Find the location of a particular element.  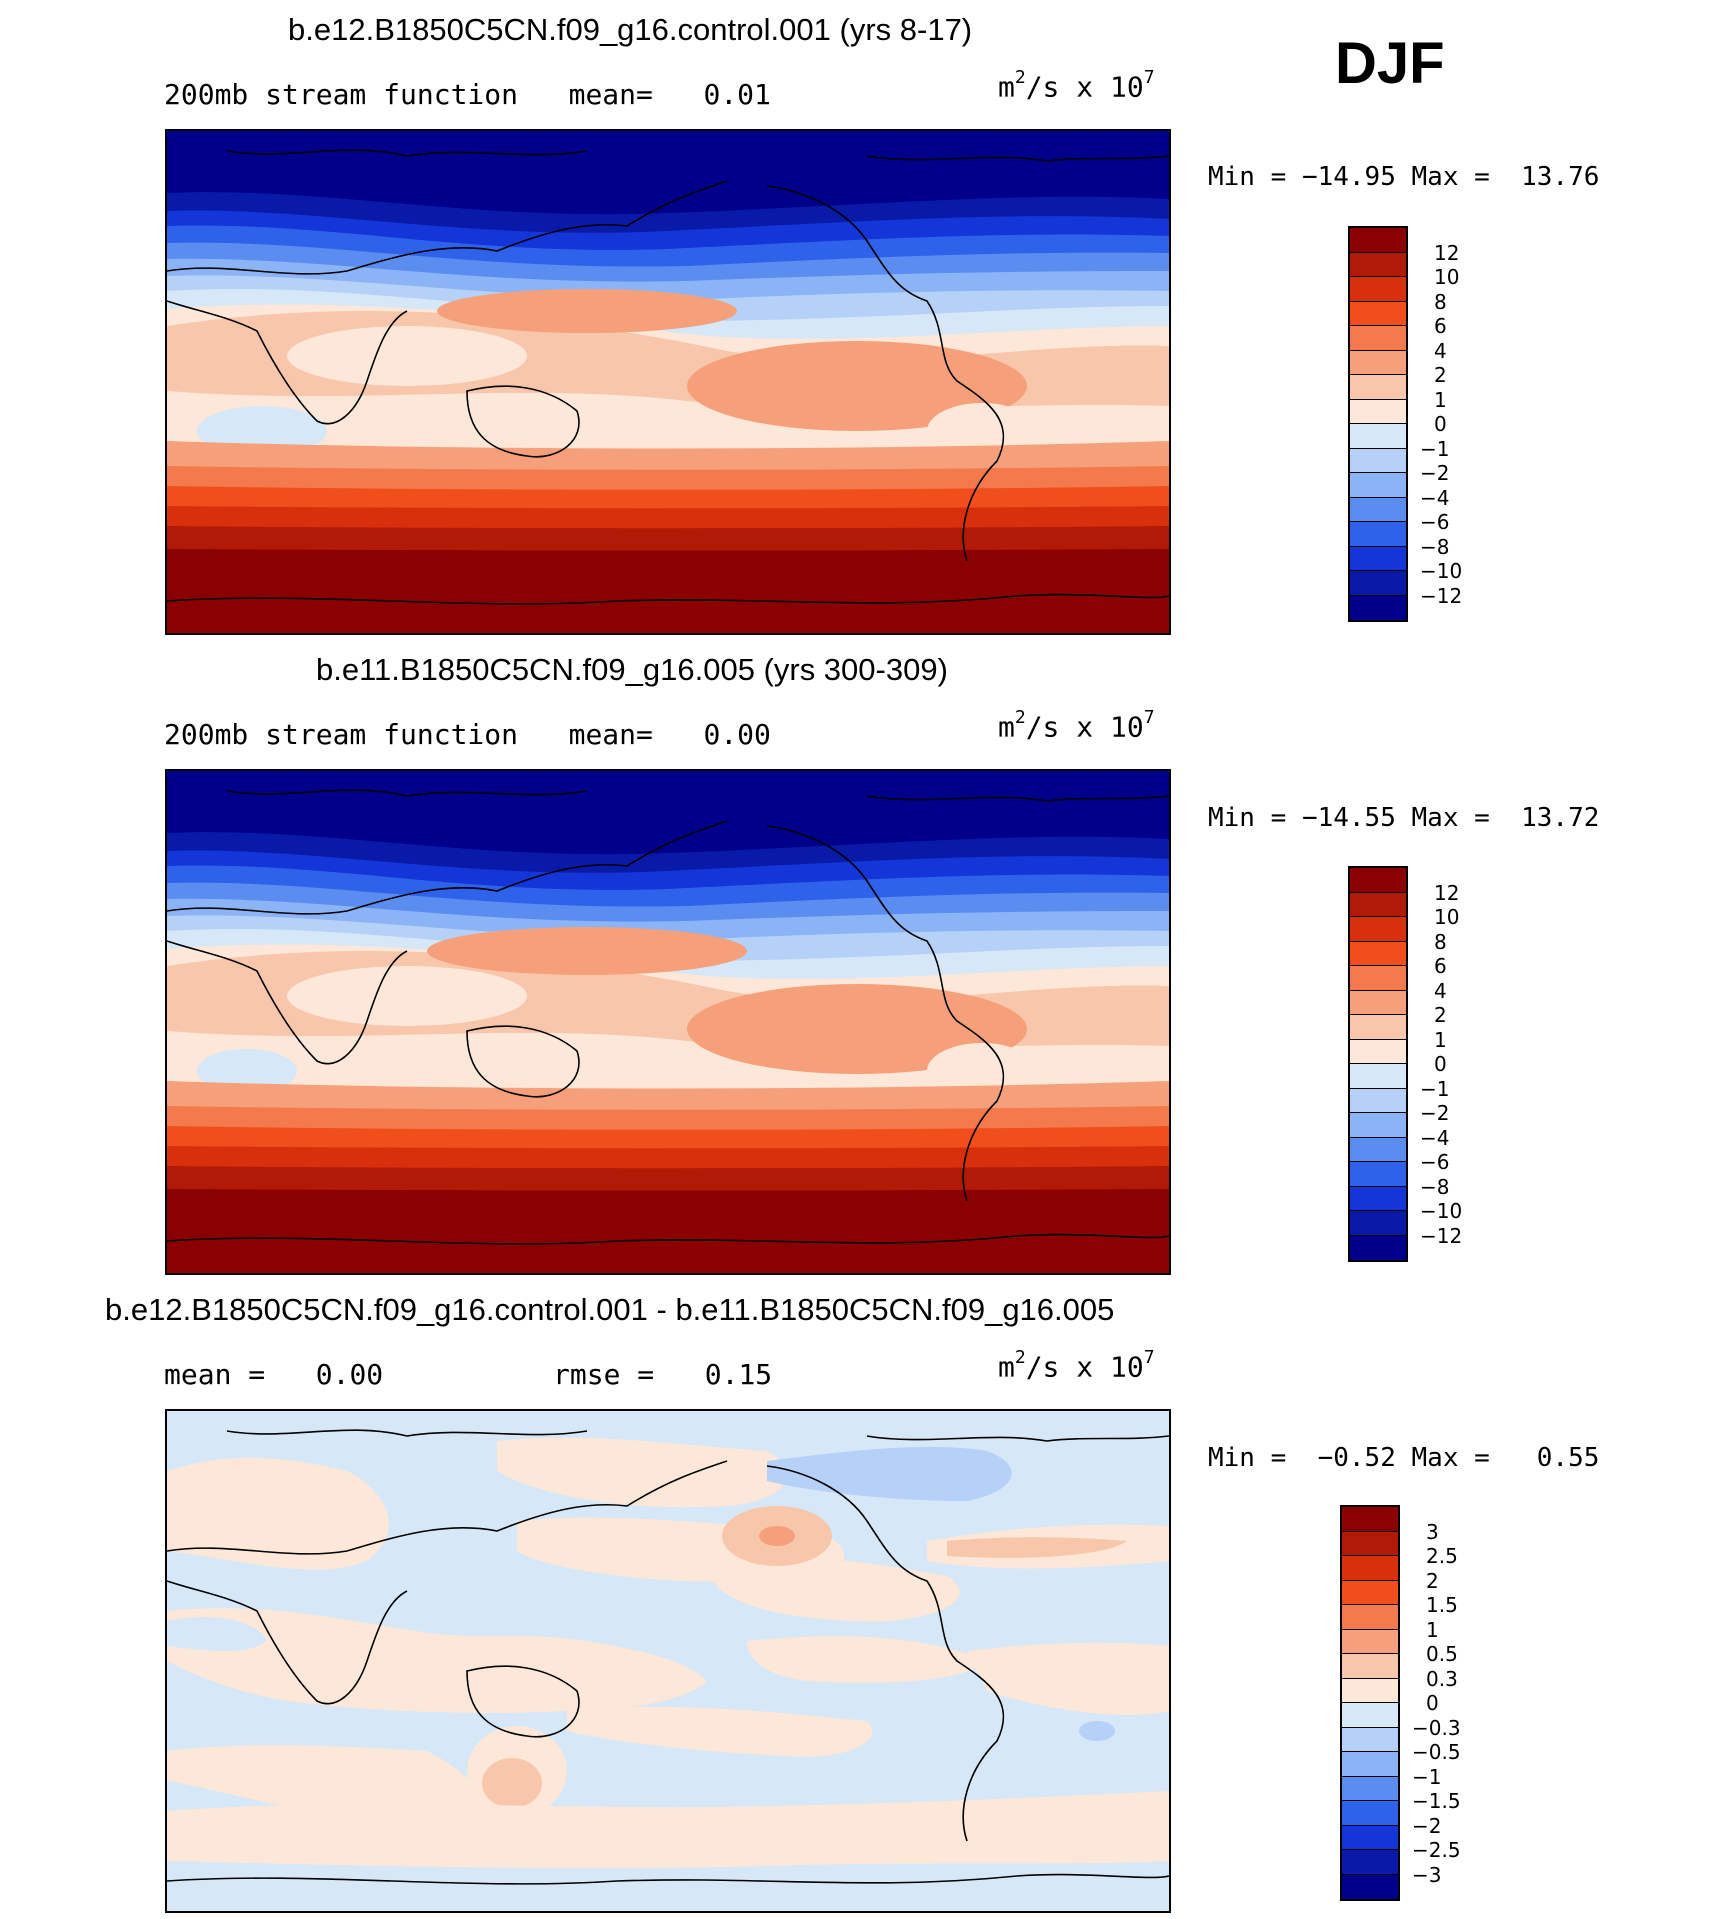

colorbar-tick-label: −10 is located at coordinates (1441, 571).